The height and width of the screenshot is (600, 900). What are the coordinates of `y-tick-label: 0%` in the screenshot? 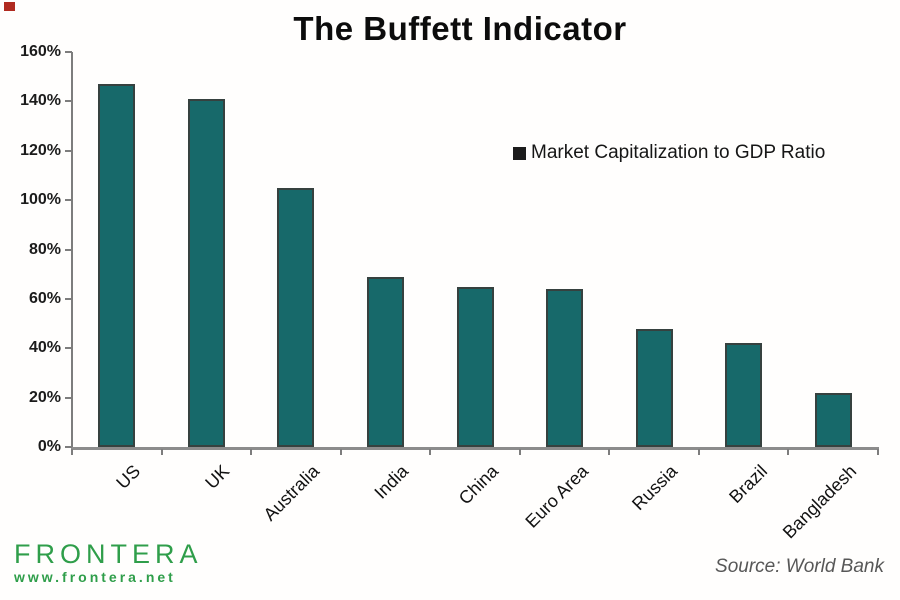 It's located at (49, 446).